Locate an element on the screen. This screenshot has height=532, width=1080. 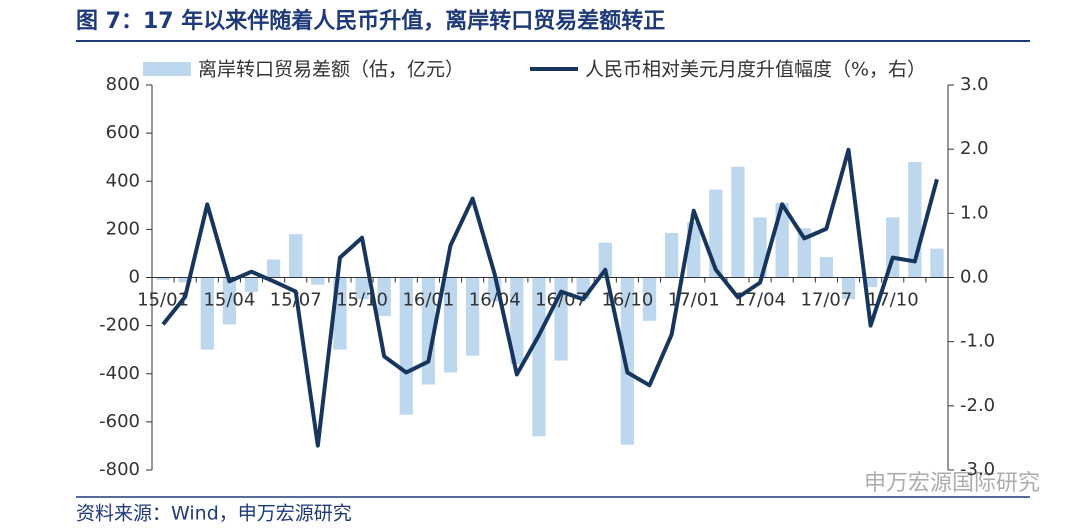
y2-tick-label: 2.0 is located at coordinates (974, 148).